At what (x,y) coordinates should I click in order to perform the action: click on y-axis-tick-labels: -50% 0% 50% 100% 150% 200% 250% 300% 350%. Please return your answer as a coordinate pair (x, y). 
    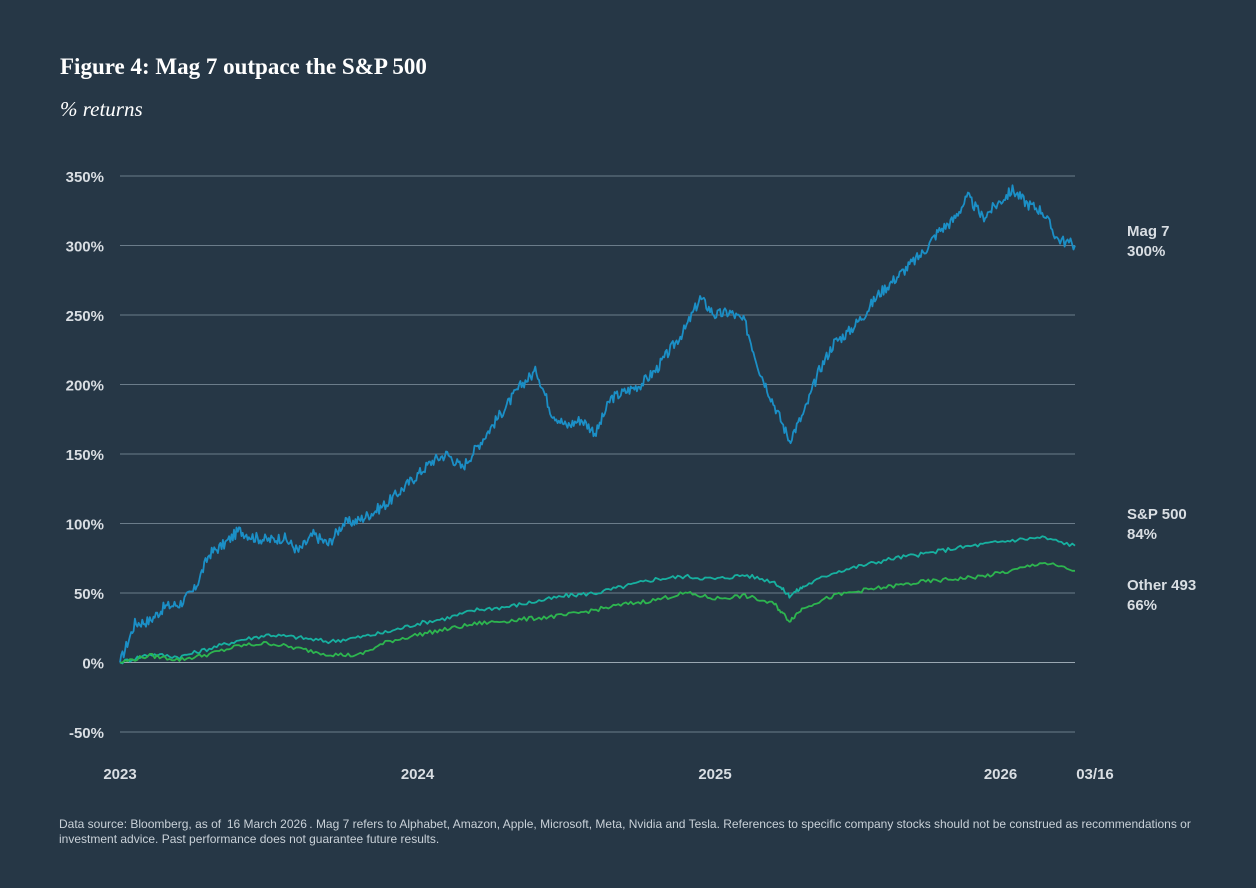
    Looking at the image, I should click on (85, 455).